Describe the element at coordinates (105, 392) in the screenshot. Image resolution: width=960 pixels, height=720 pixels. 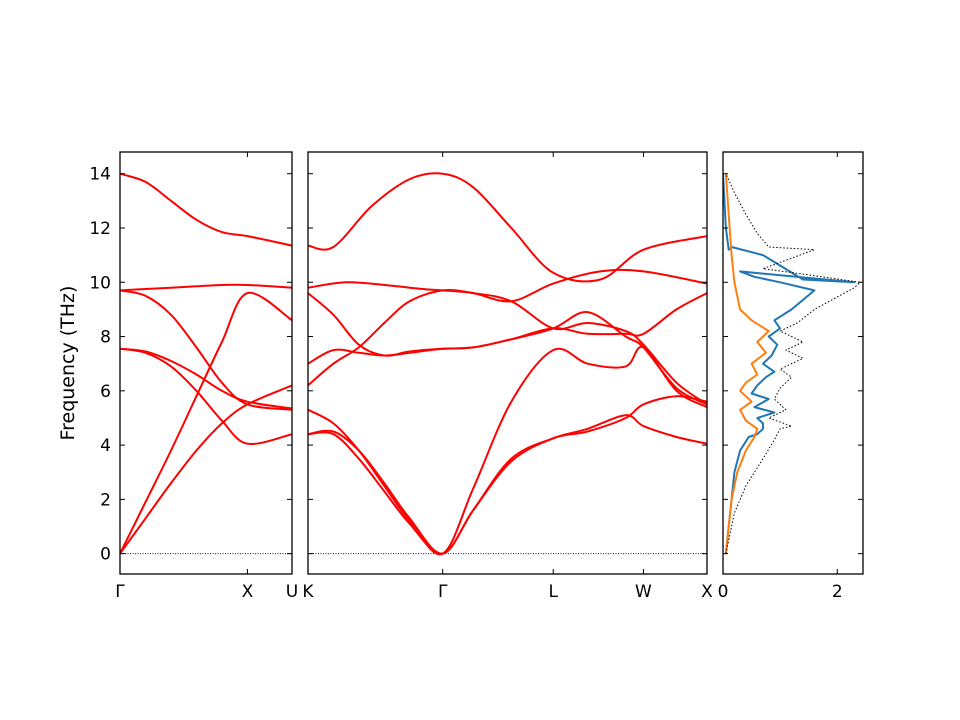
I see `y-tick-label: 6` at that location.